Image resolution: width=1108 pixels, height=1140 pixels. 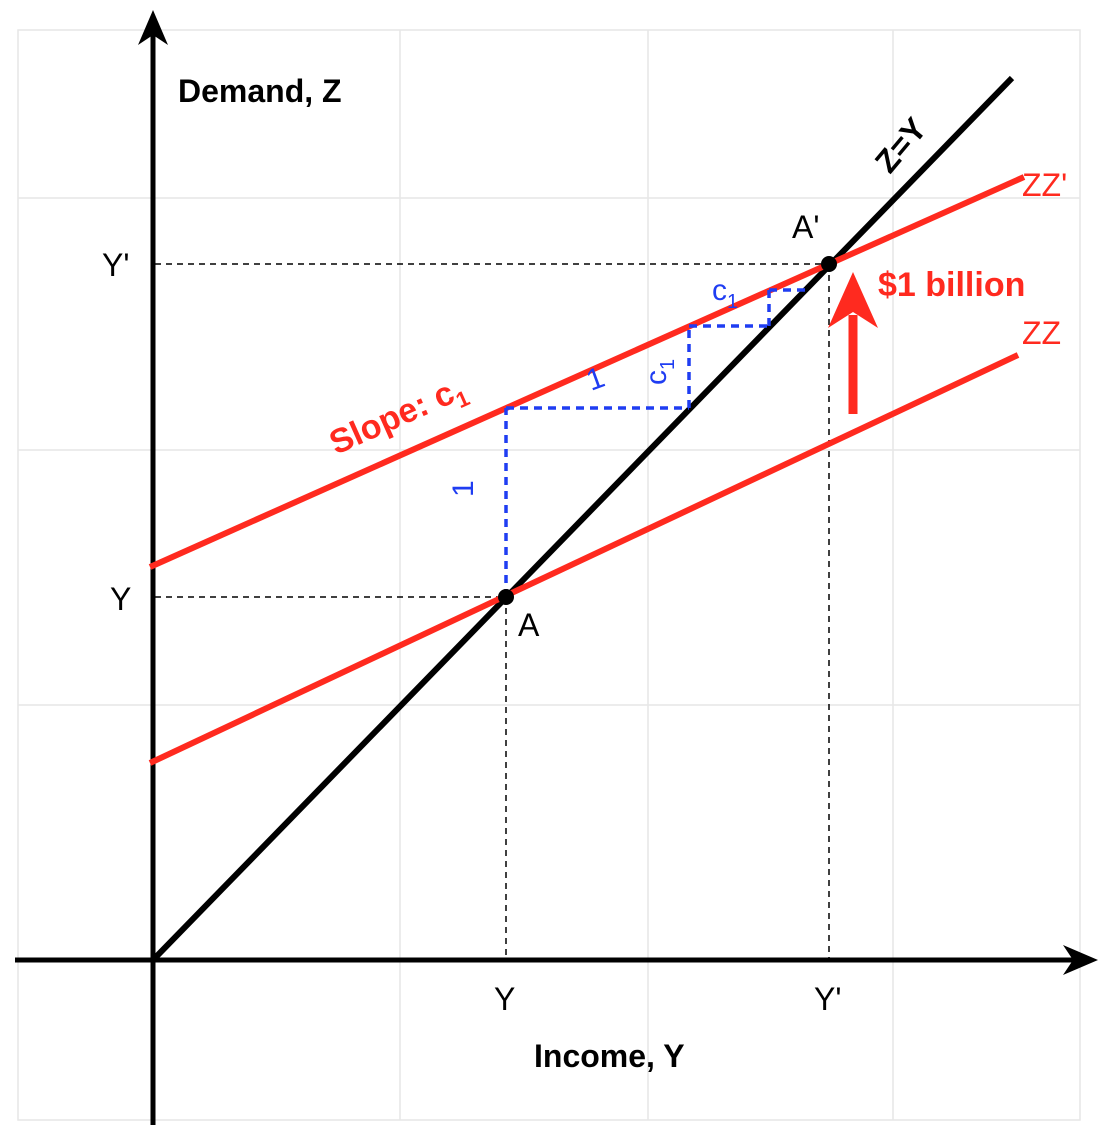 I want to click on y-tick-y: Y, so click(x=120, y=599).